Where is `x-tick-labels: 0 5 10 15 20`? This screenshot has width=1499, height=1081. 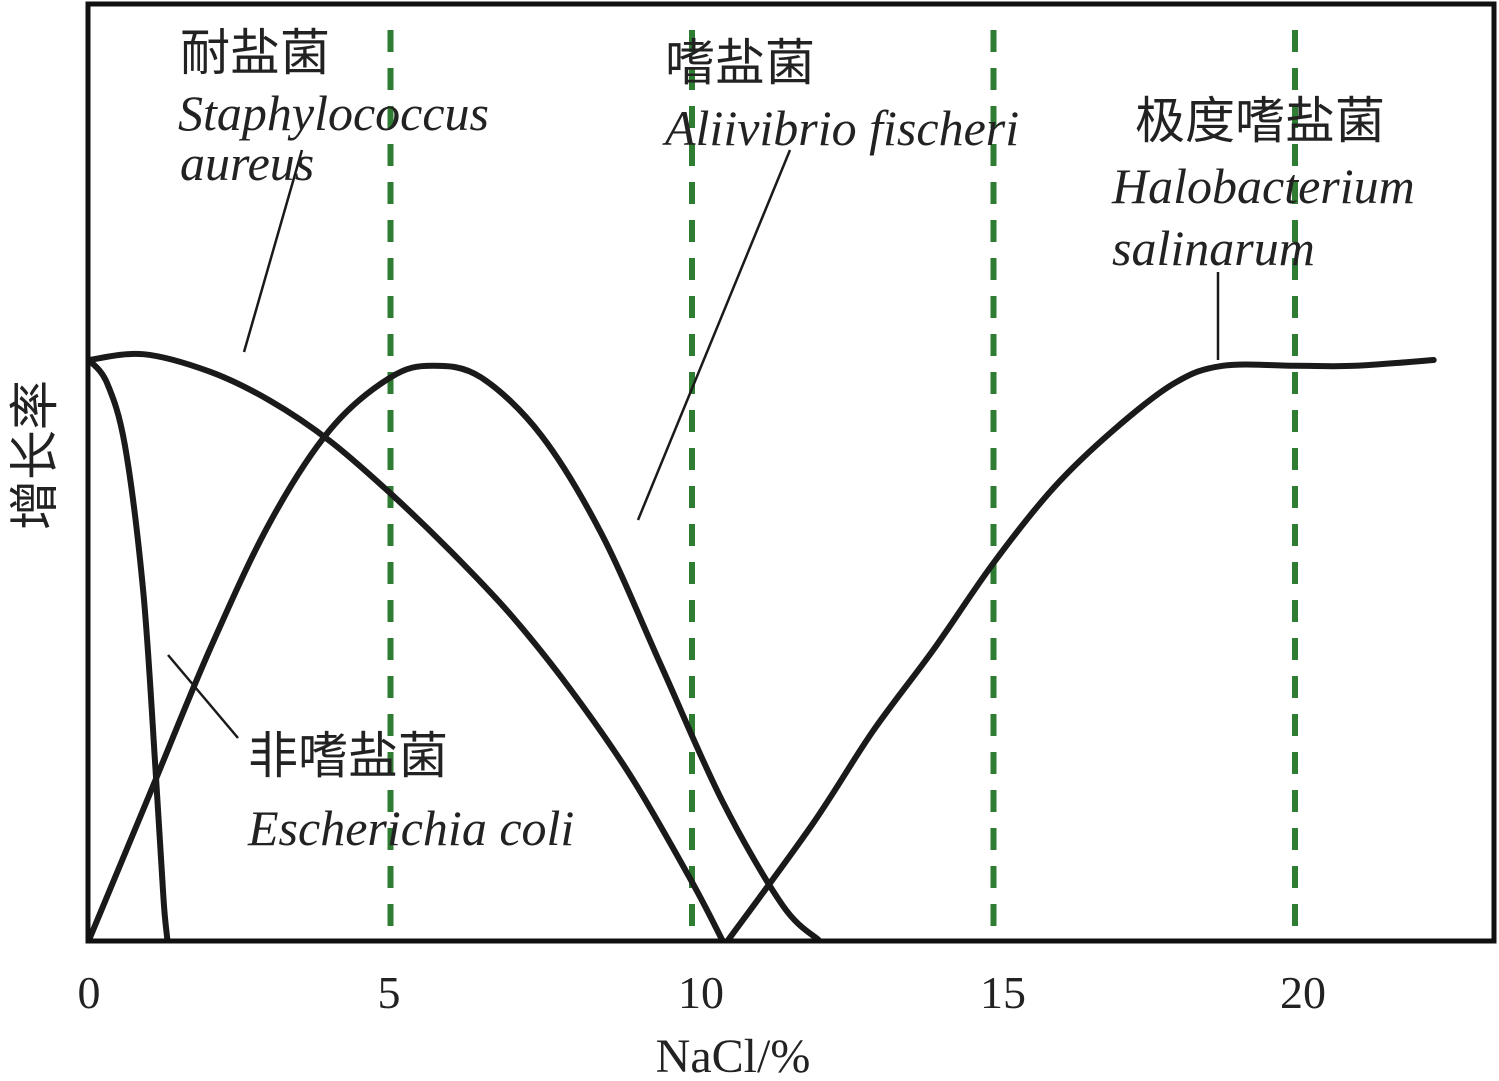
x-tick-labels: 0 5 10 15 20 is located at coordinates (702, 992).